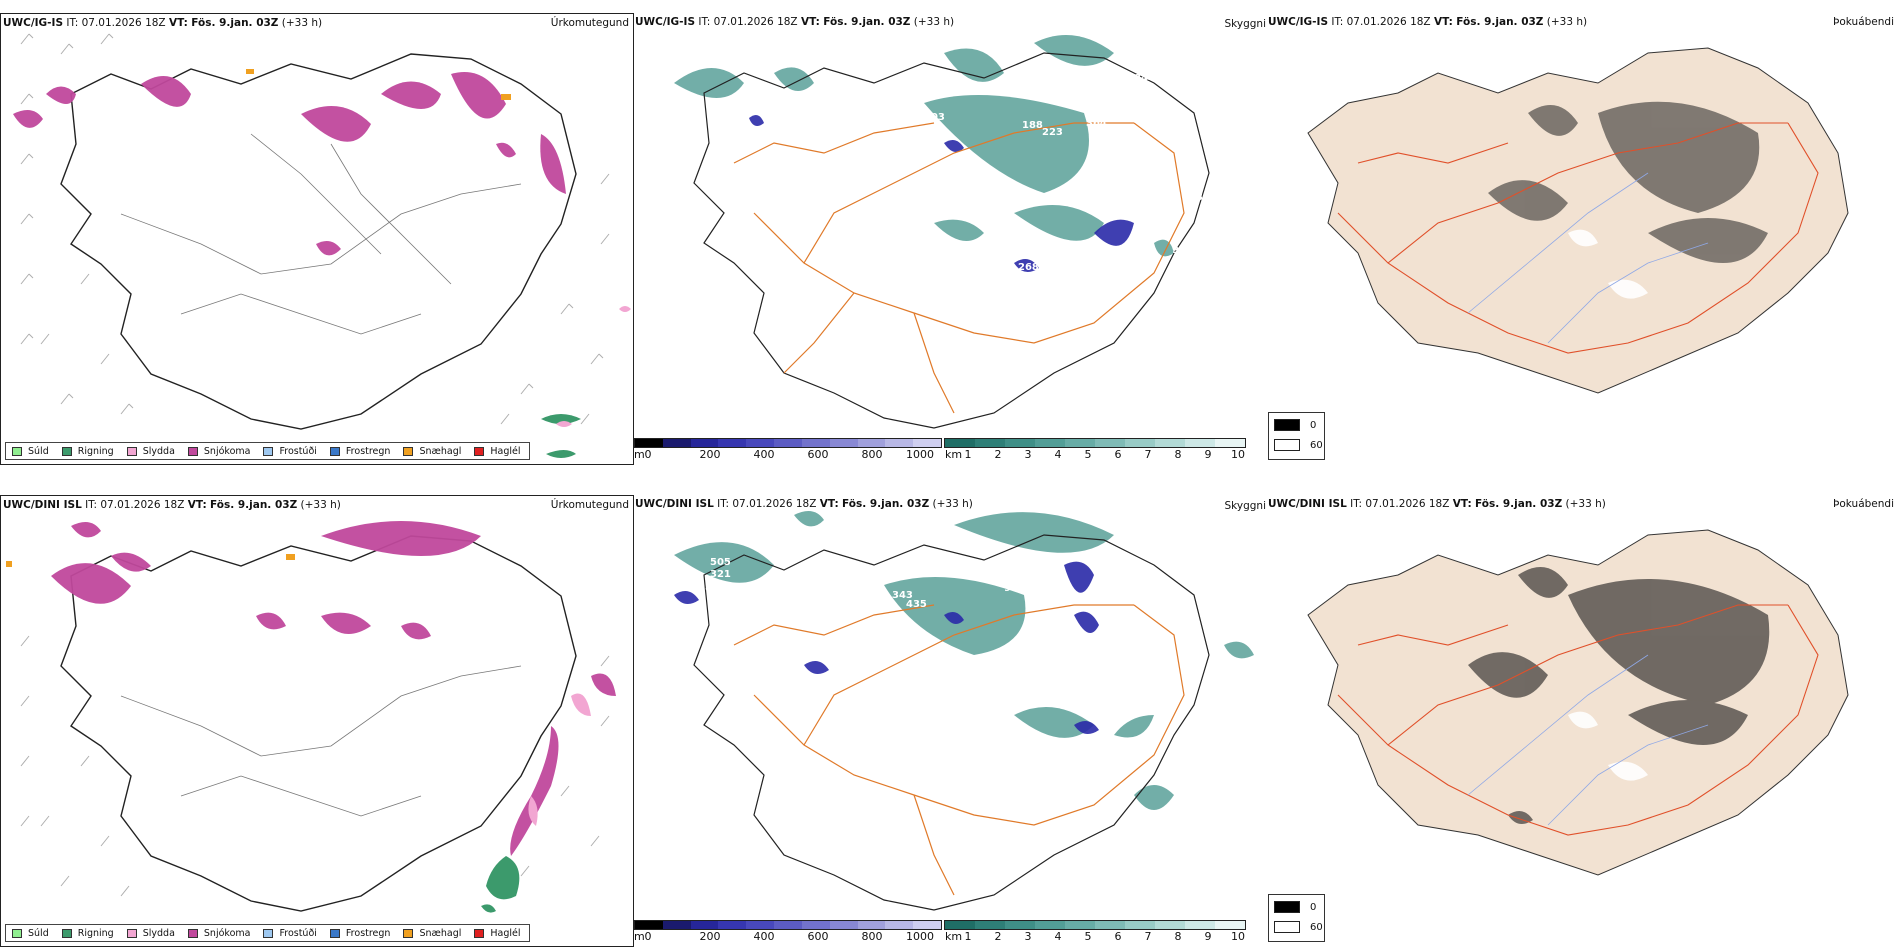 Image resolution: width=1900 pixels, height=950 pixels. I want to click on vis-value: 236, so click(742, 100).